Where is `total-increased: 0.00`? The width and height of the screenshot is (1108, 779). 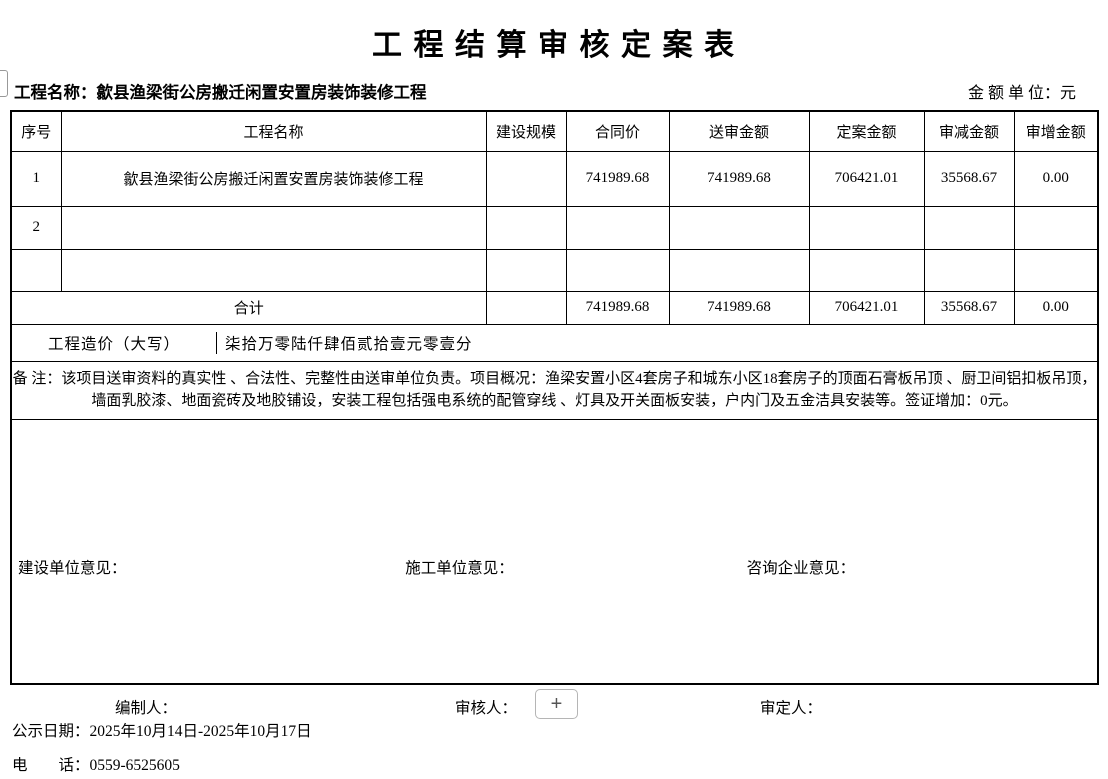
total-increased: 0.00 is located at coordinates (1056, 307).